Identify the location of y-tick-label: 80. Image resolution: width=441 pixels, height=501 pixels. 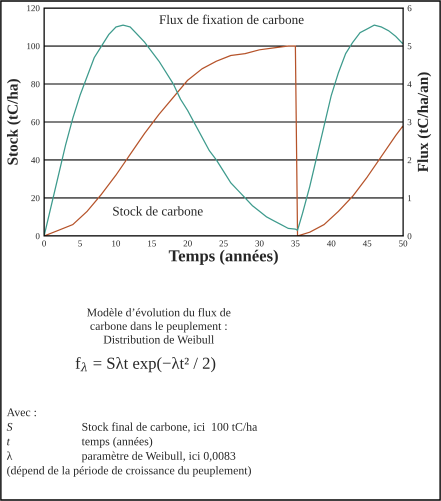
(35, 84).